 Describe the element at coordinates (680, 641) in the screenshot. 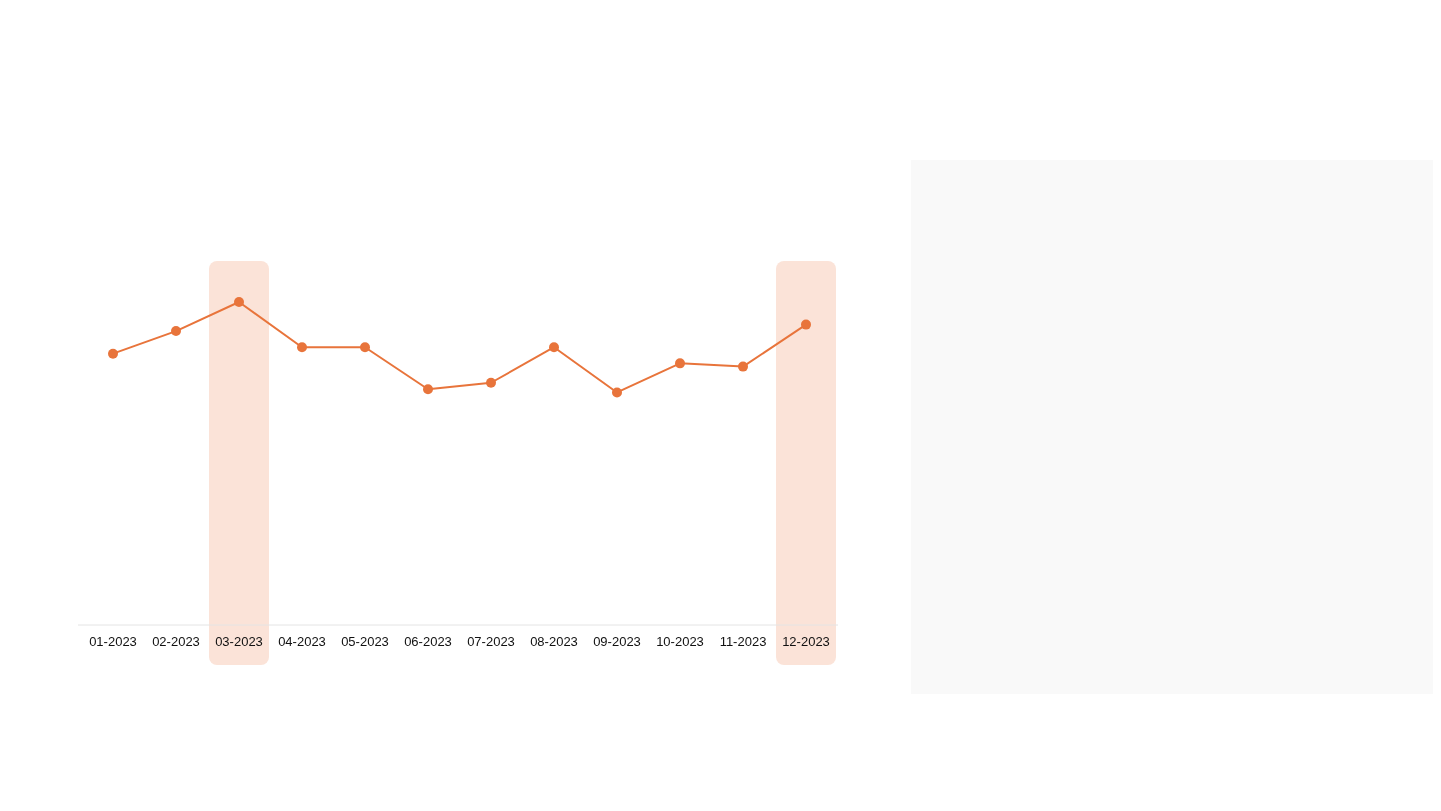

I see `x-tick-label: 10-2023` at that location.